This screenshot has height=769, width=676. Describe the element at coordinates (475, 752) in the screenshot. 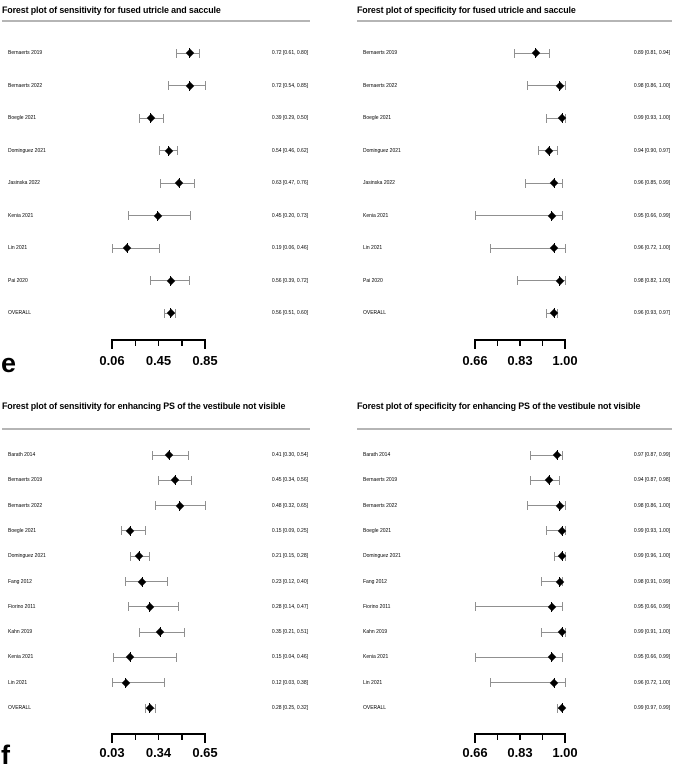

I see `x-axis-tick-label: 0.66` at that location.